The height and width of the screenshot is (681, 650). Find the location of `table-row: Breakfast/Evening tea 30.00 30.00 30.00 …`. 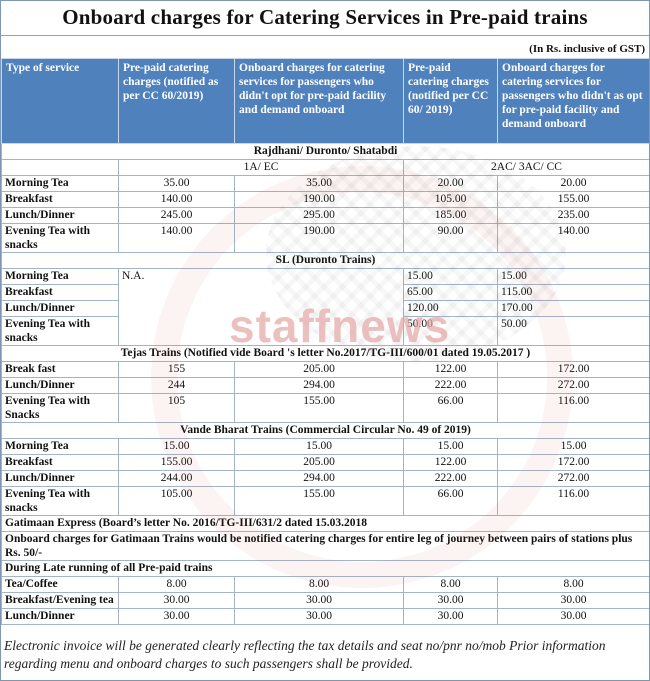

table-row: Breakfast/Evening tea 30.00 30.00 30.00 … is located at coordinates (325, 601).